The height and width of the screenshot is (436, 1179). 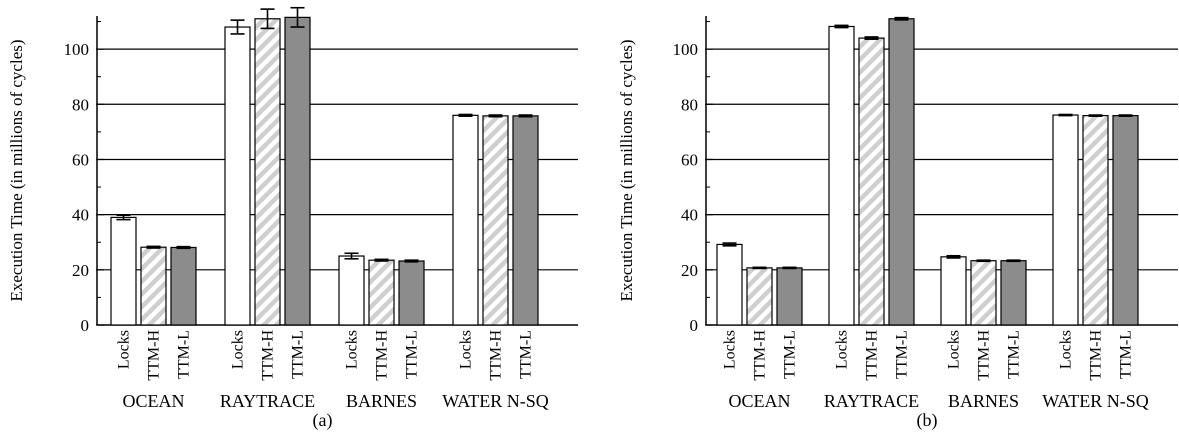 I want to click on panel-label: (b), so click(x=927, y=420).